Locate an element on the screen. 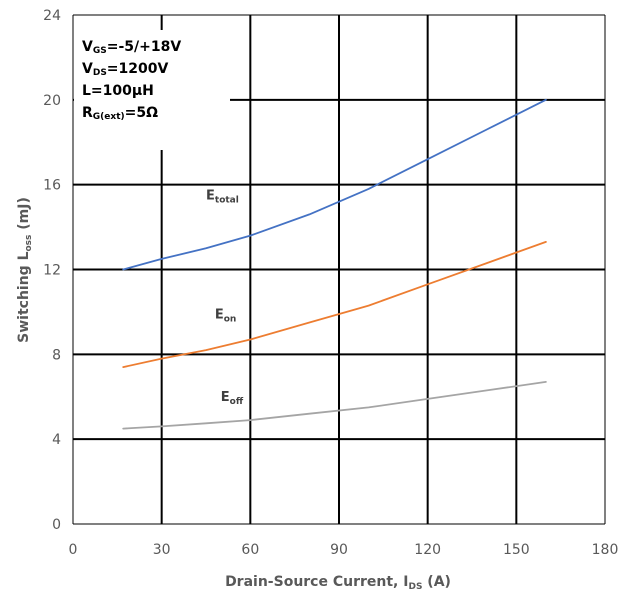 This screenshot has height=594, width=637. condition-vgs: VGS=-5/+18V is located at coordinates (132, 47).